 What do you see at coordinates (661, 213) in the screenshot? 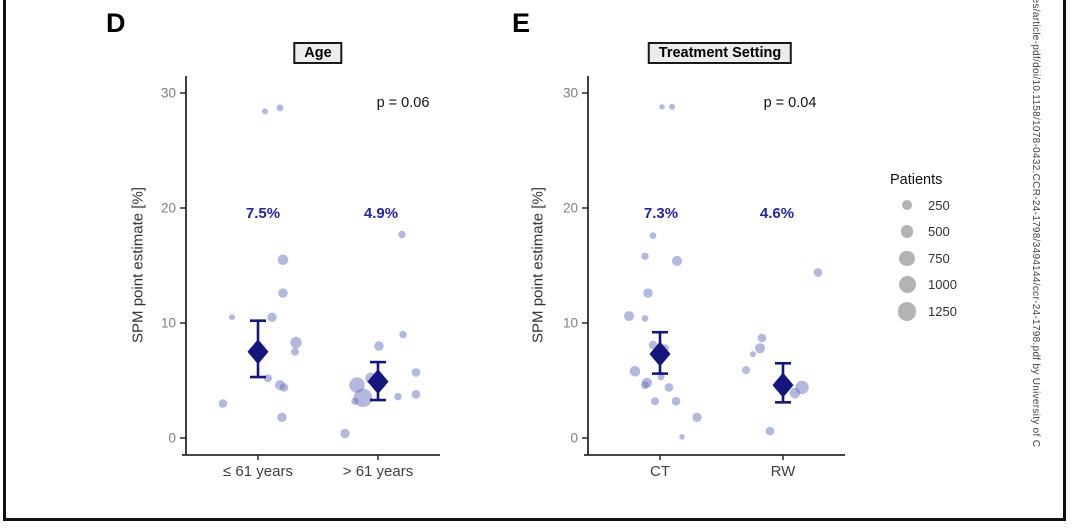
I see `panel-e-estimate-left: 7.3%` at bounding box center [661, 213].